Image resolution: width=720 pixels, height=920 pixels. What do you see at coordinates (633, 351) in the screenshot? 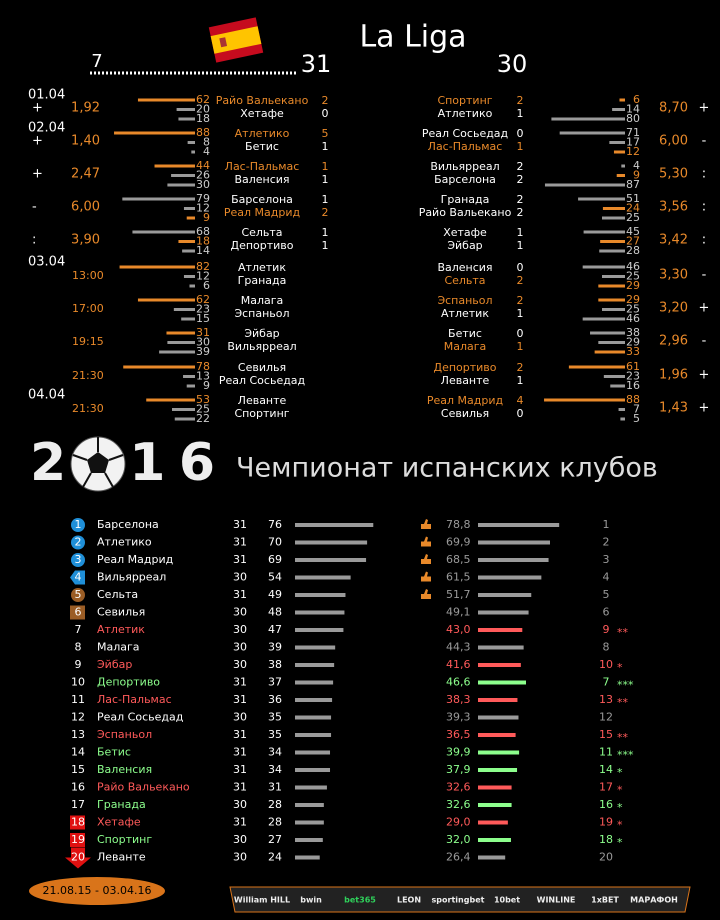
I see `stat-value: 33` at bounding box center [633, 351].